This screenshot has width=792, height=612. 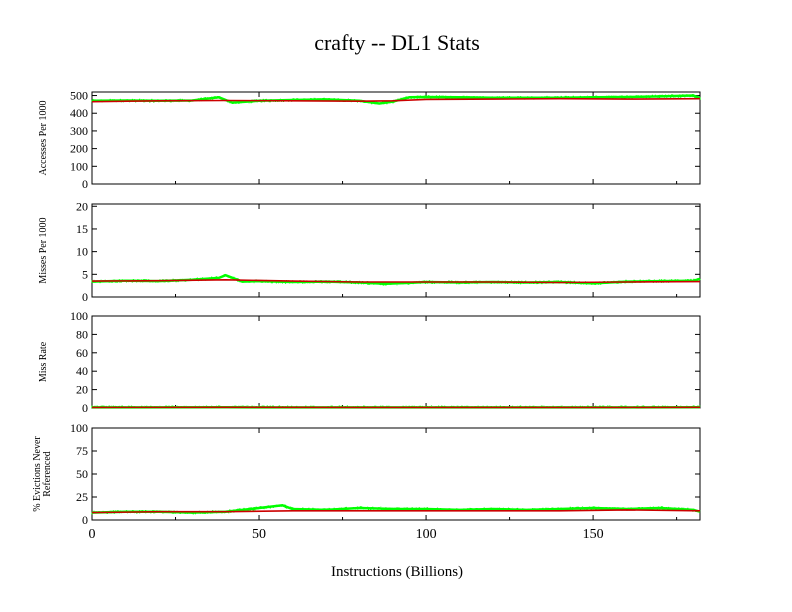 What do you see at coordinates (82, 353) in the screenshot?
I see `y-tick-label: 60` at bounding box center [82, 353].